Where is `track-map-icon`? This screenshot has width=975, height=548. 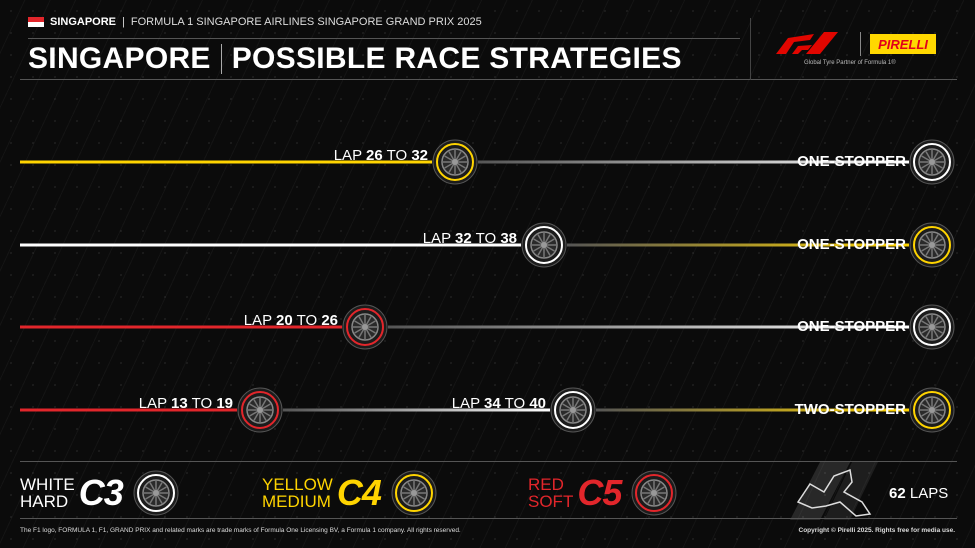 track-map-icon is located at coordinates (834, 491).